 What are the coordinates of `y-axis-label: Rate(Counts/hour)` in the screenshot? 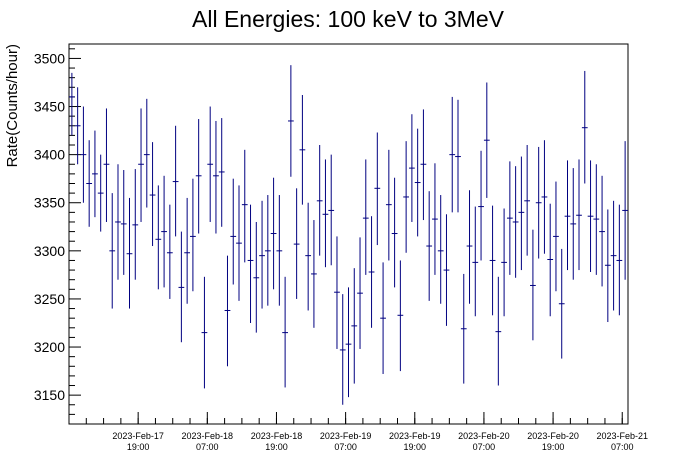 It's located at (12, 105).